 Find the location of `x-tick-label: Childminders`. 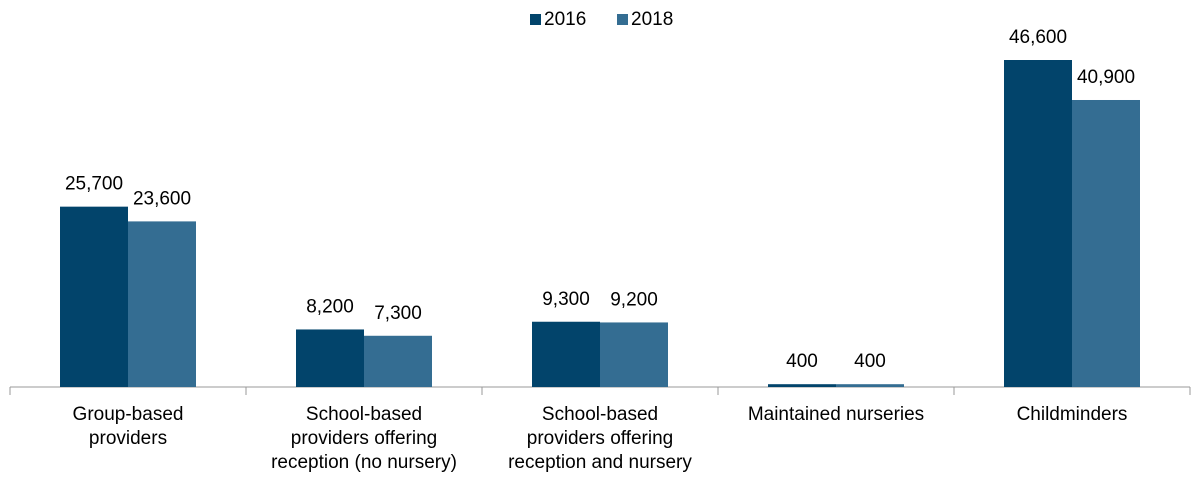

x-tick-label: Childminders is located at coordinates (1072, 414).